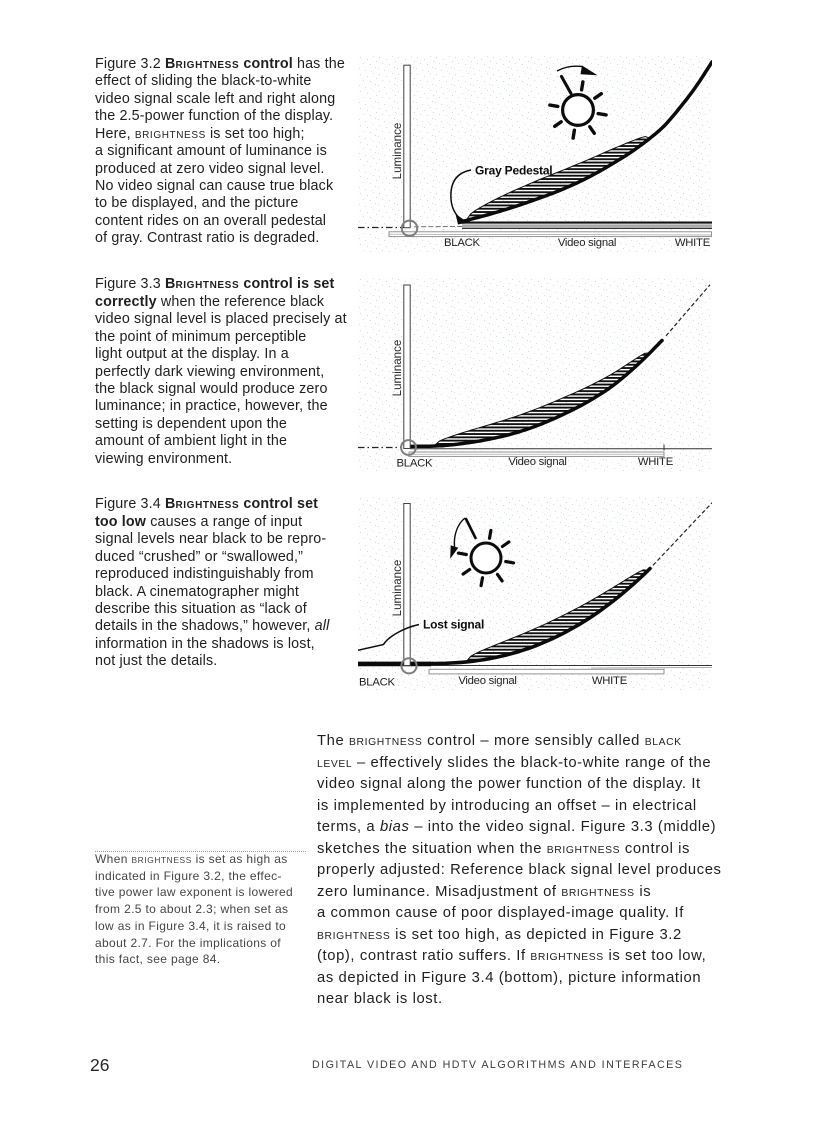 This screenshot has height=1123, width=816. What do you see at coordinates (453, 625) in the screenshot?
I see `svg-text: Lost signal` at bounding box center [453, 625].